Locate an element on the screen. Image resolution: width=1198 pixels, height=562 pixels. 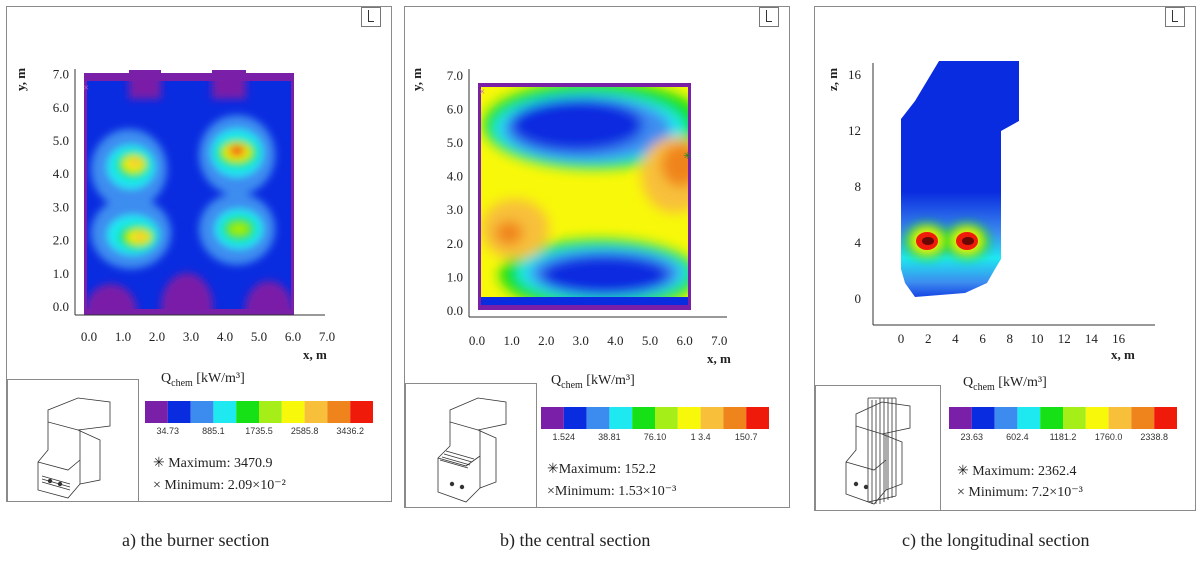
furnace-sketch-burner is located at coordinates (73, 440).